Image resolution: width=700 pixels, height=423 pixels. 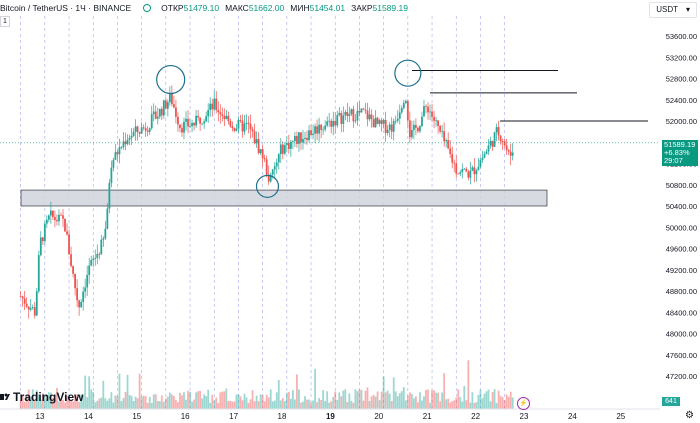 I want to click on support-zone-rectangle, so click(x=284, y=198).